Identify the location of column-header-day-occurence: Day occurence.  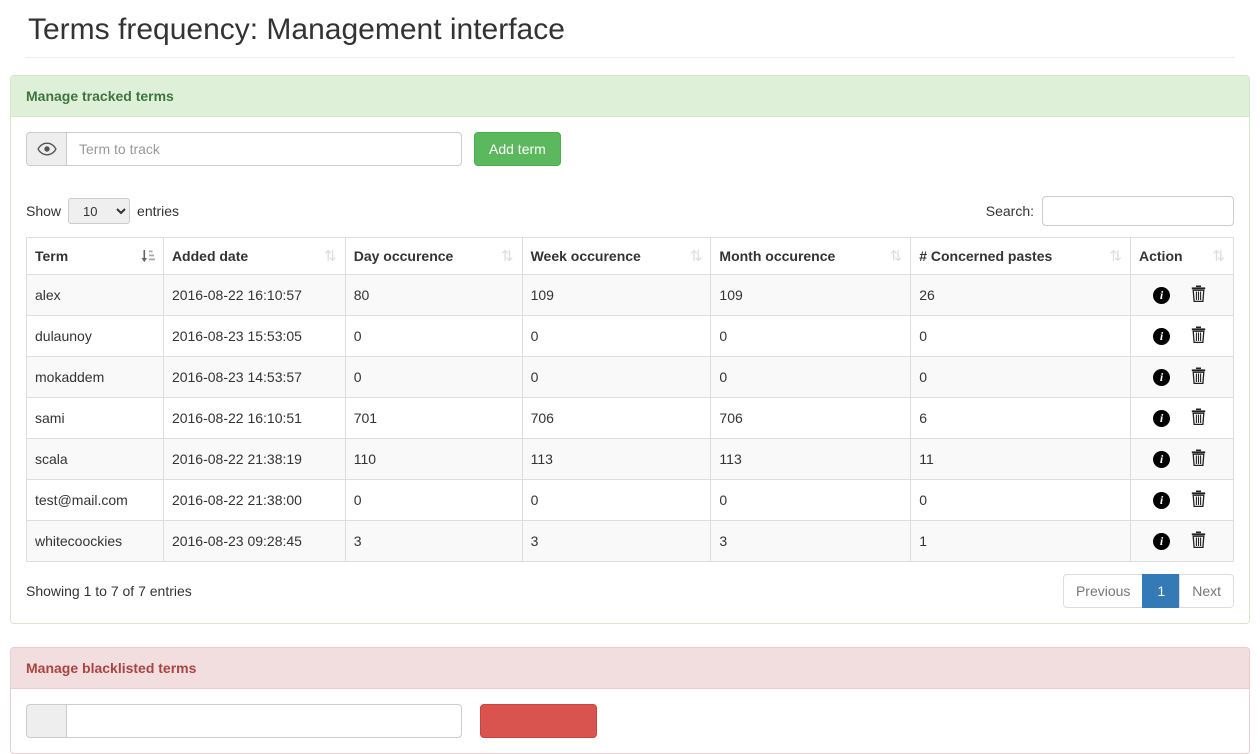
(433, 256).